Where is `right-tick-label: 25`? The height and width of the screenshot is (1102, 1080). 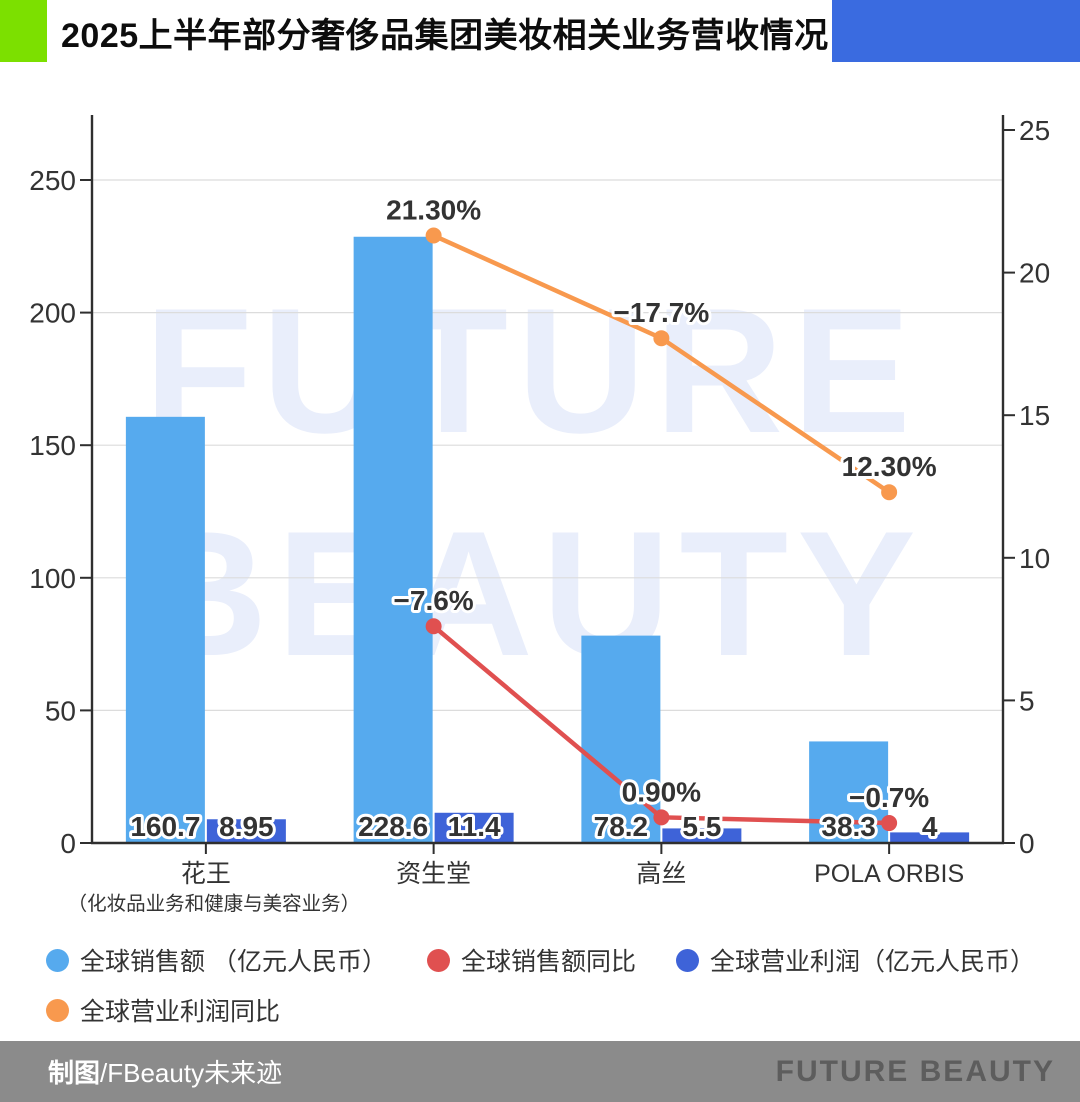
right-tick-label: 25 is located at coordinates (1034, 130).